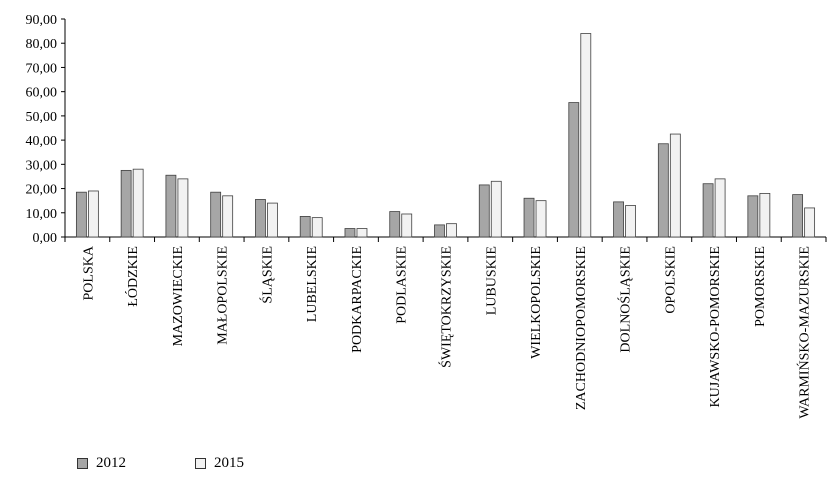 This screenshot has width=829, height=486. Describe the element at coordinates (446, 307) in the screenshot. I see `x-category-label: ŚWIĘTOKRZYSKIE` at that location.